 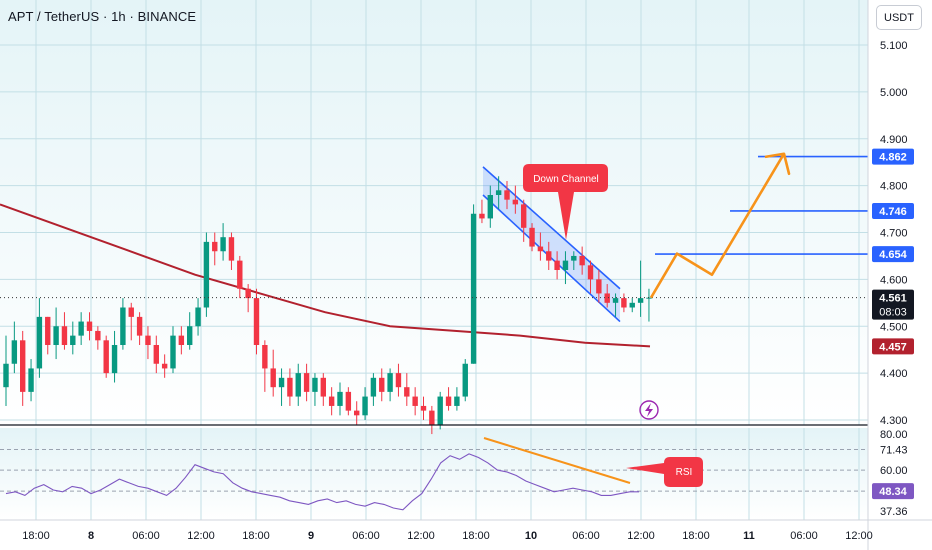 I want to click on annotations: Down Channel, so click(x=591, y=292).